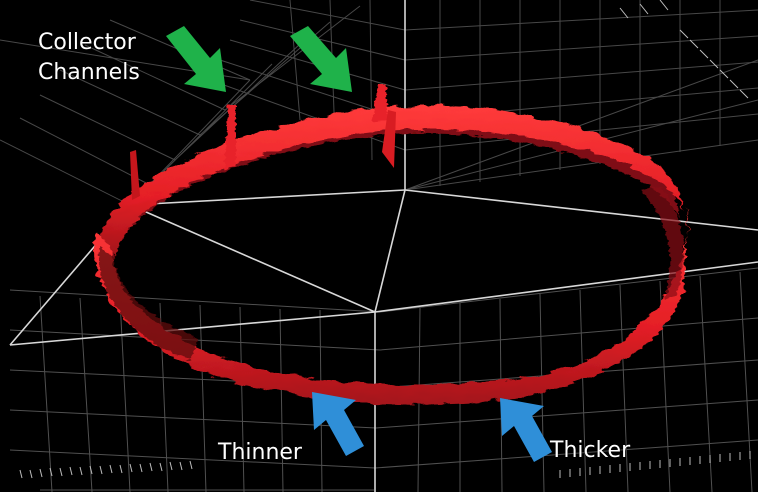 The width and height of the screenshot is (758, 492). Describe the element at coordinates (260, 452) in the screenshot. I see `thinner-label: Thinner` at that location.